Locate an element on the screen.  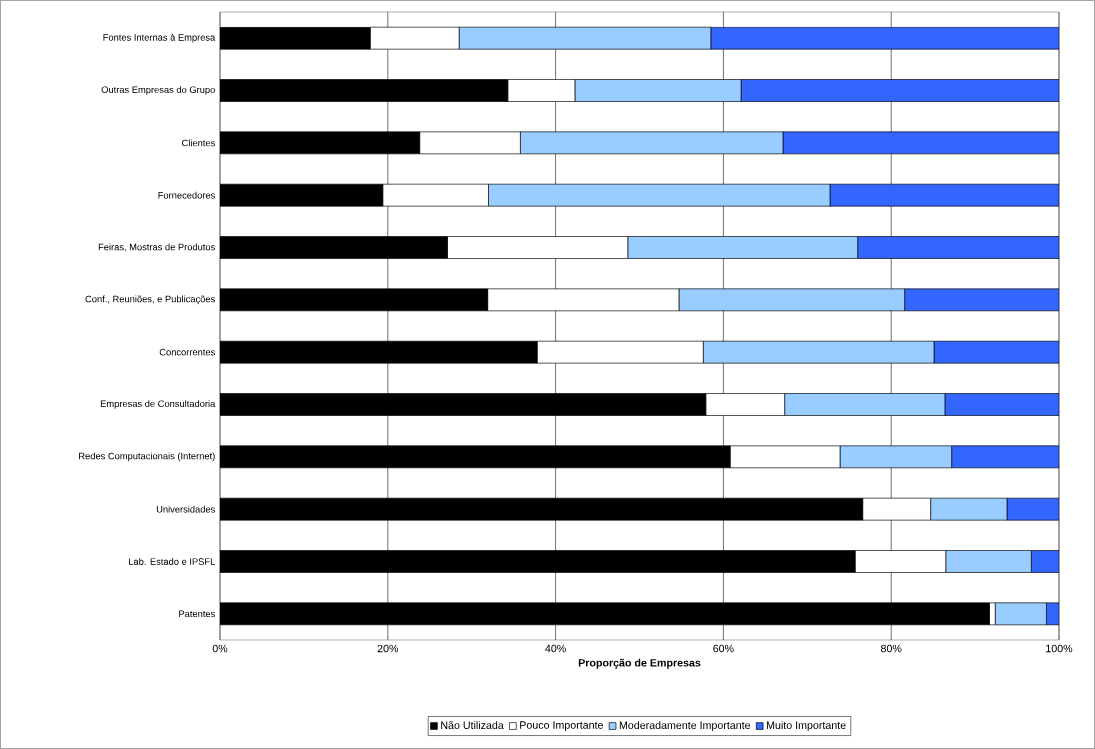
x-tick-label: 60% is located at coordinates (723, 648).